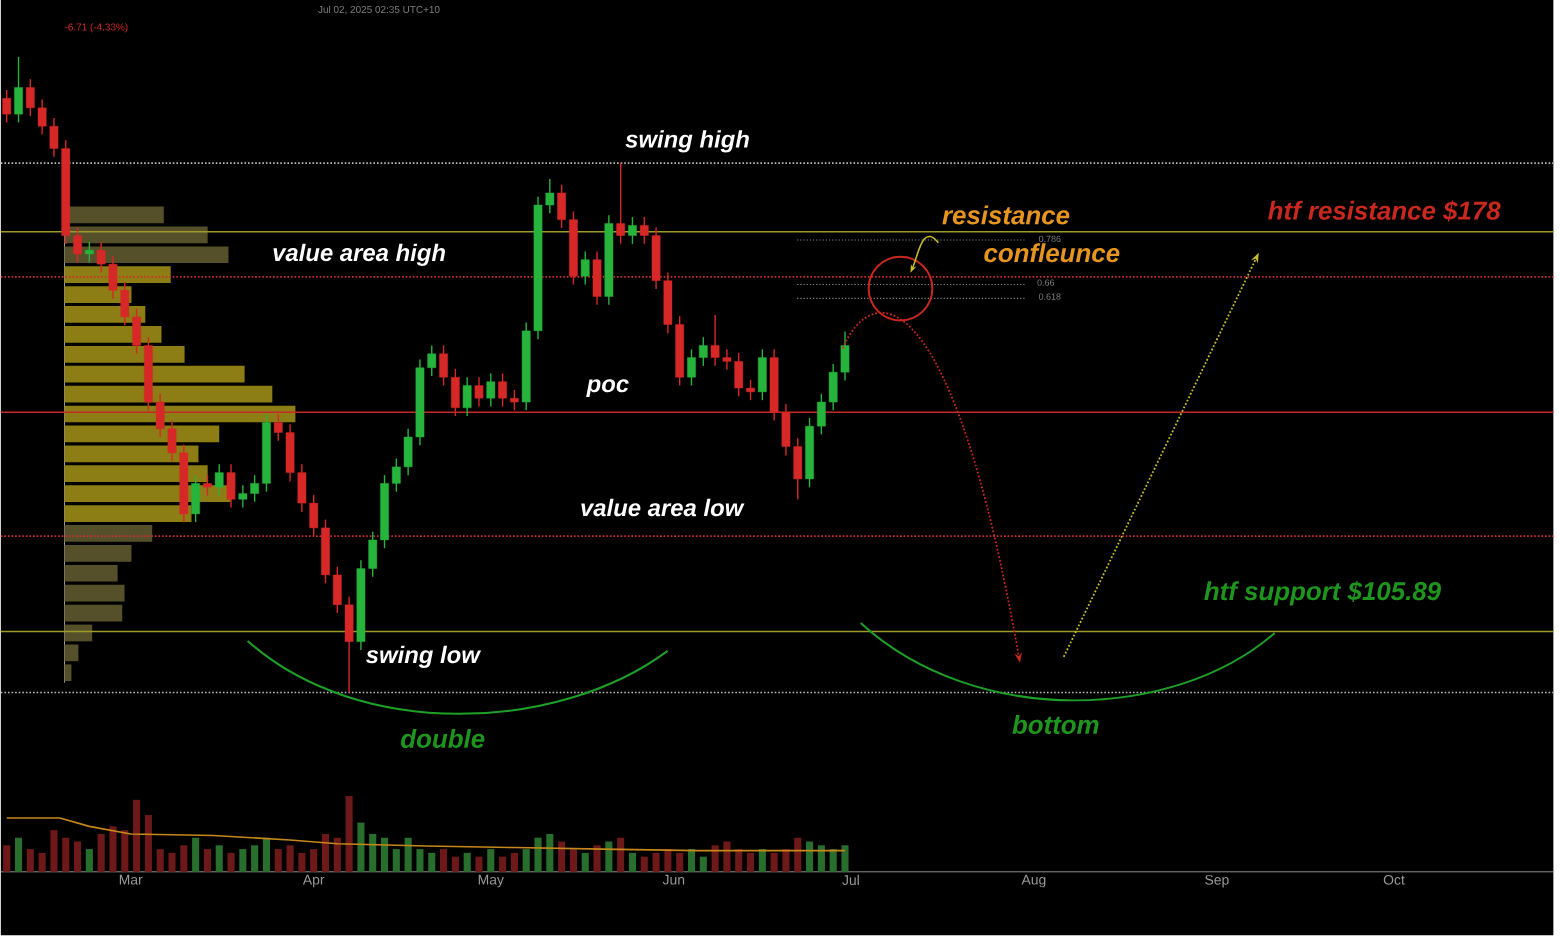  I want to click on ref-line-label: swing low, so click(424, 657).